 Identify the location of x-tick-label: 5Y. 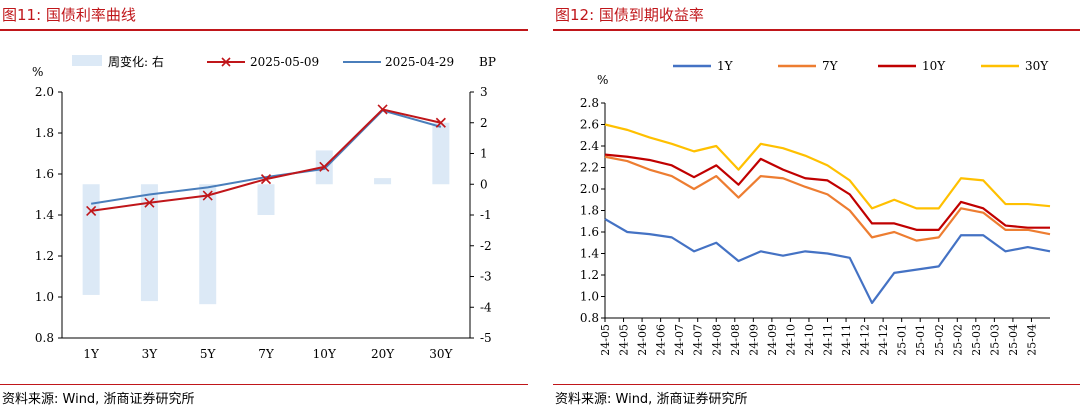
(208, 354).